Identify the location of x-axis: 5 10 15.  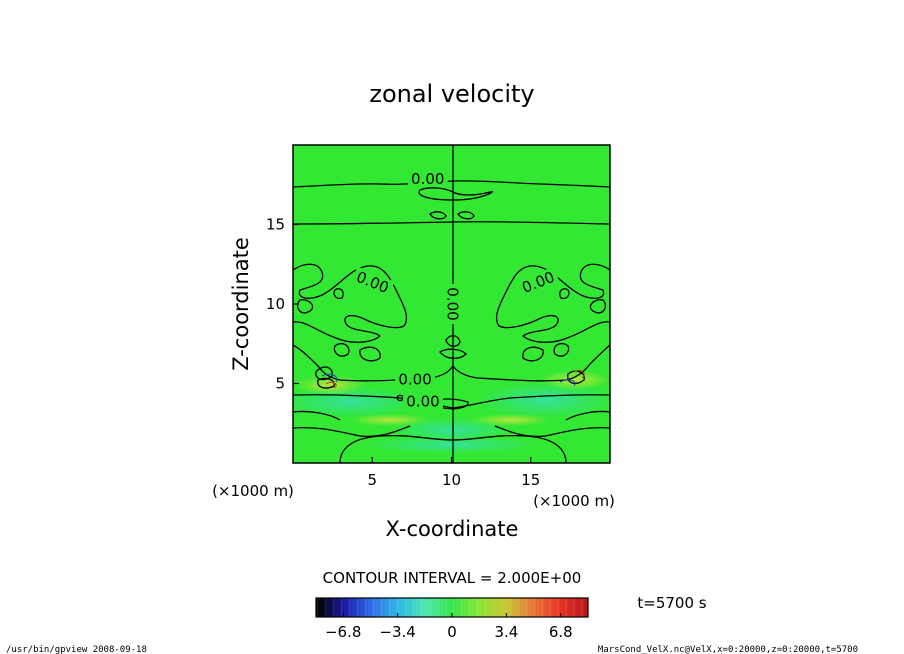
(453, 473).